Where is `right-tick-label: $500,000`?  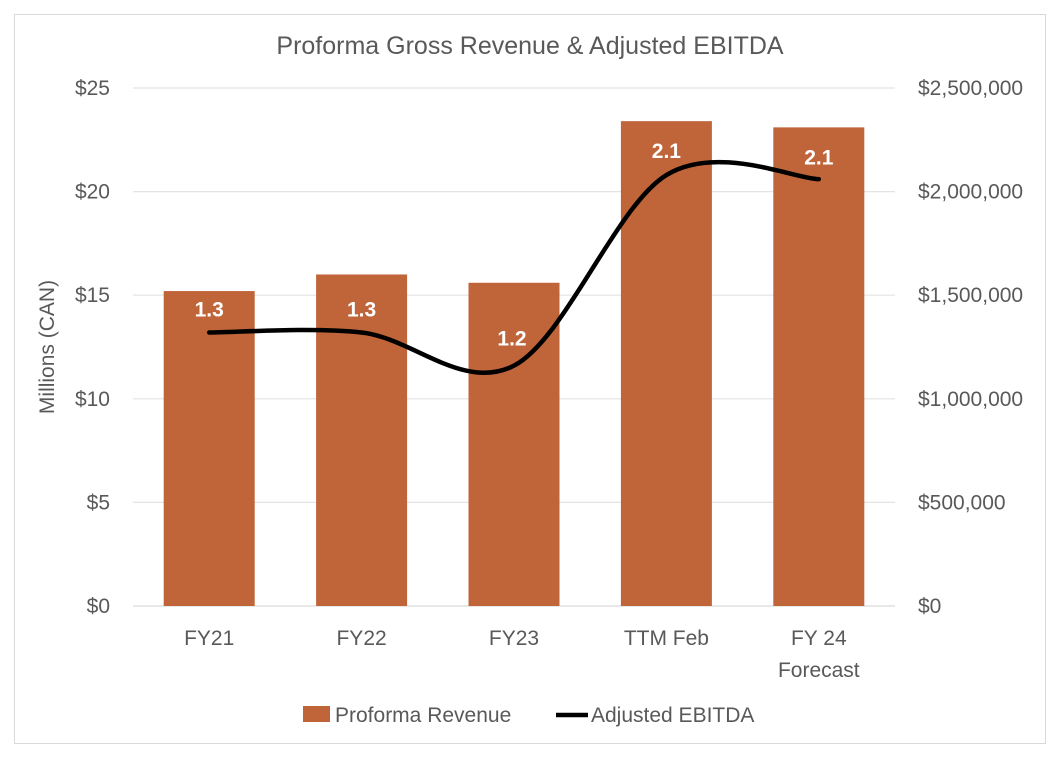
right-tick-label: $500,000 is located at coordinates (962, 502).